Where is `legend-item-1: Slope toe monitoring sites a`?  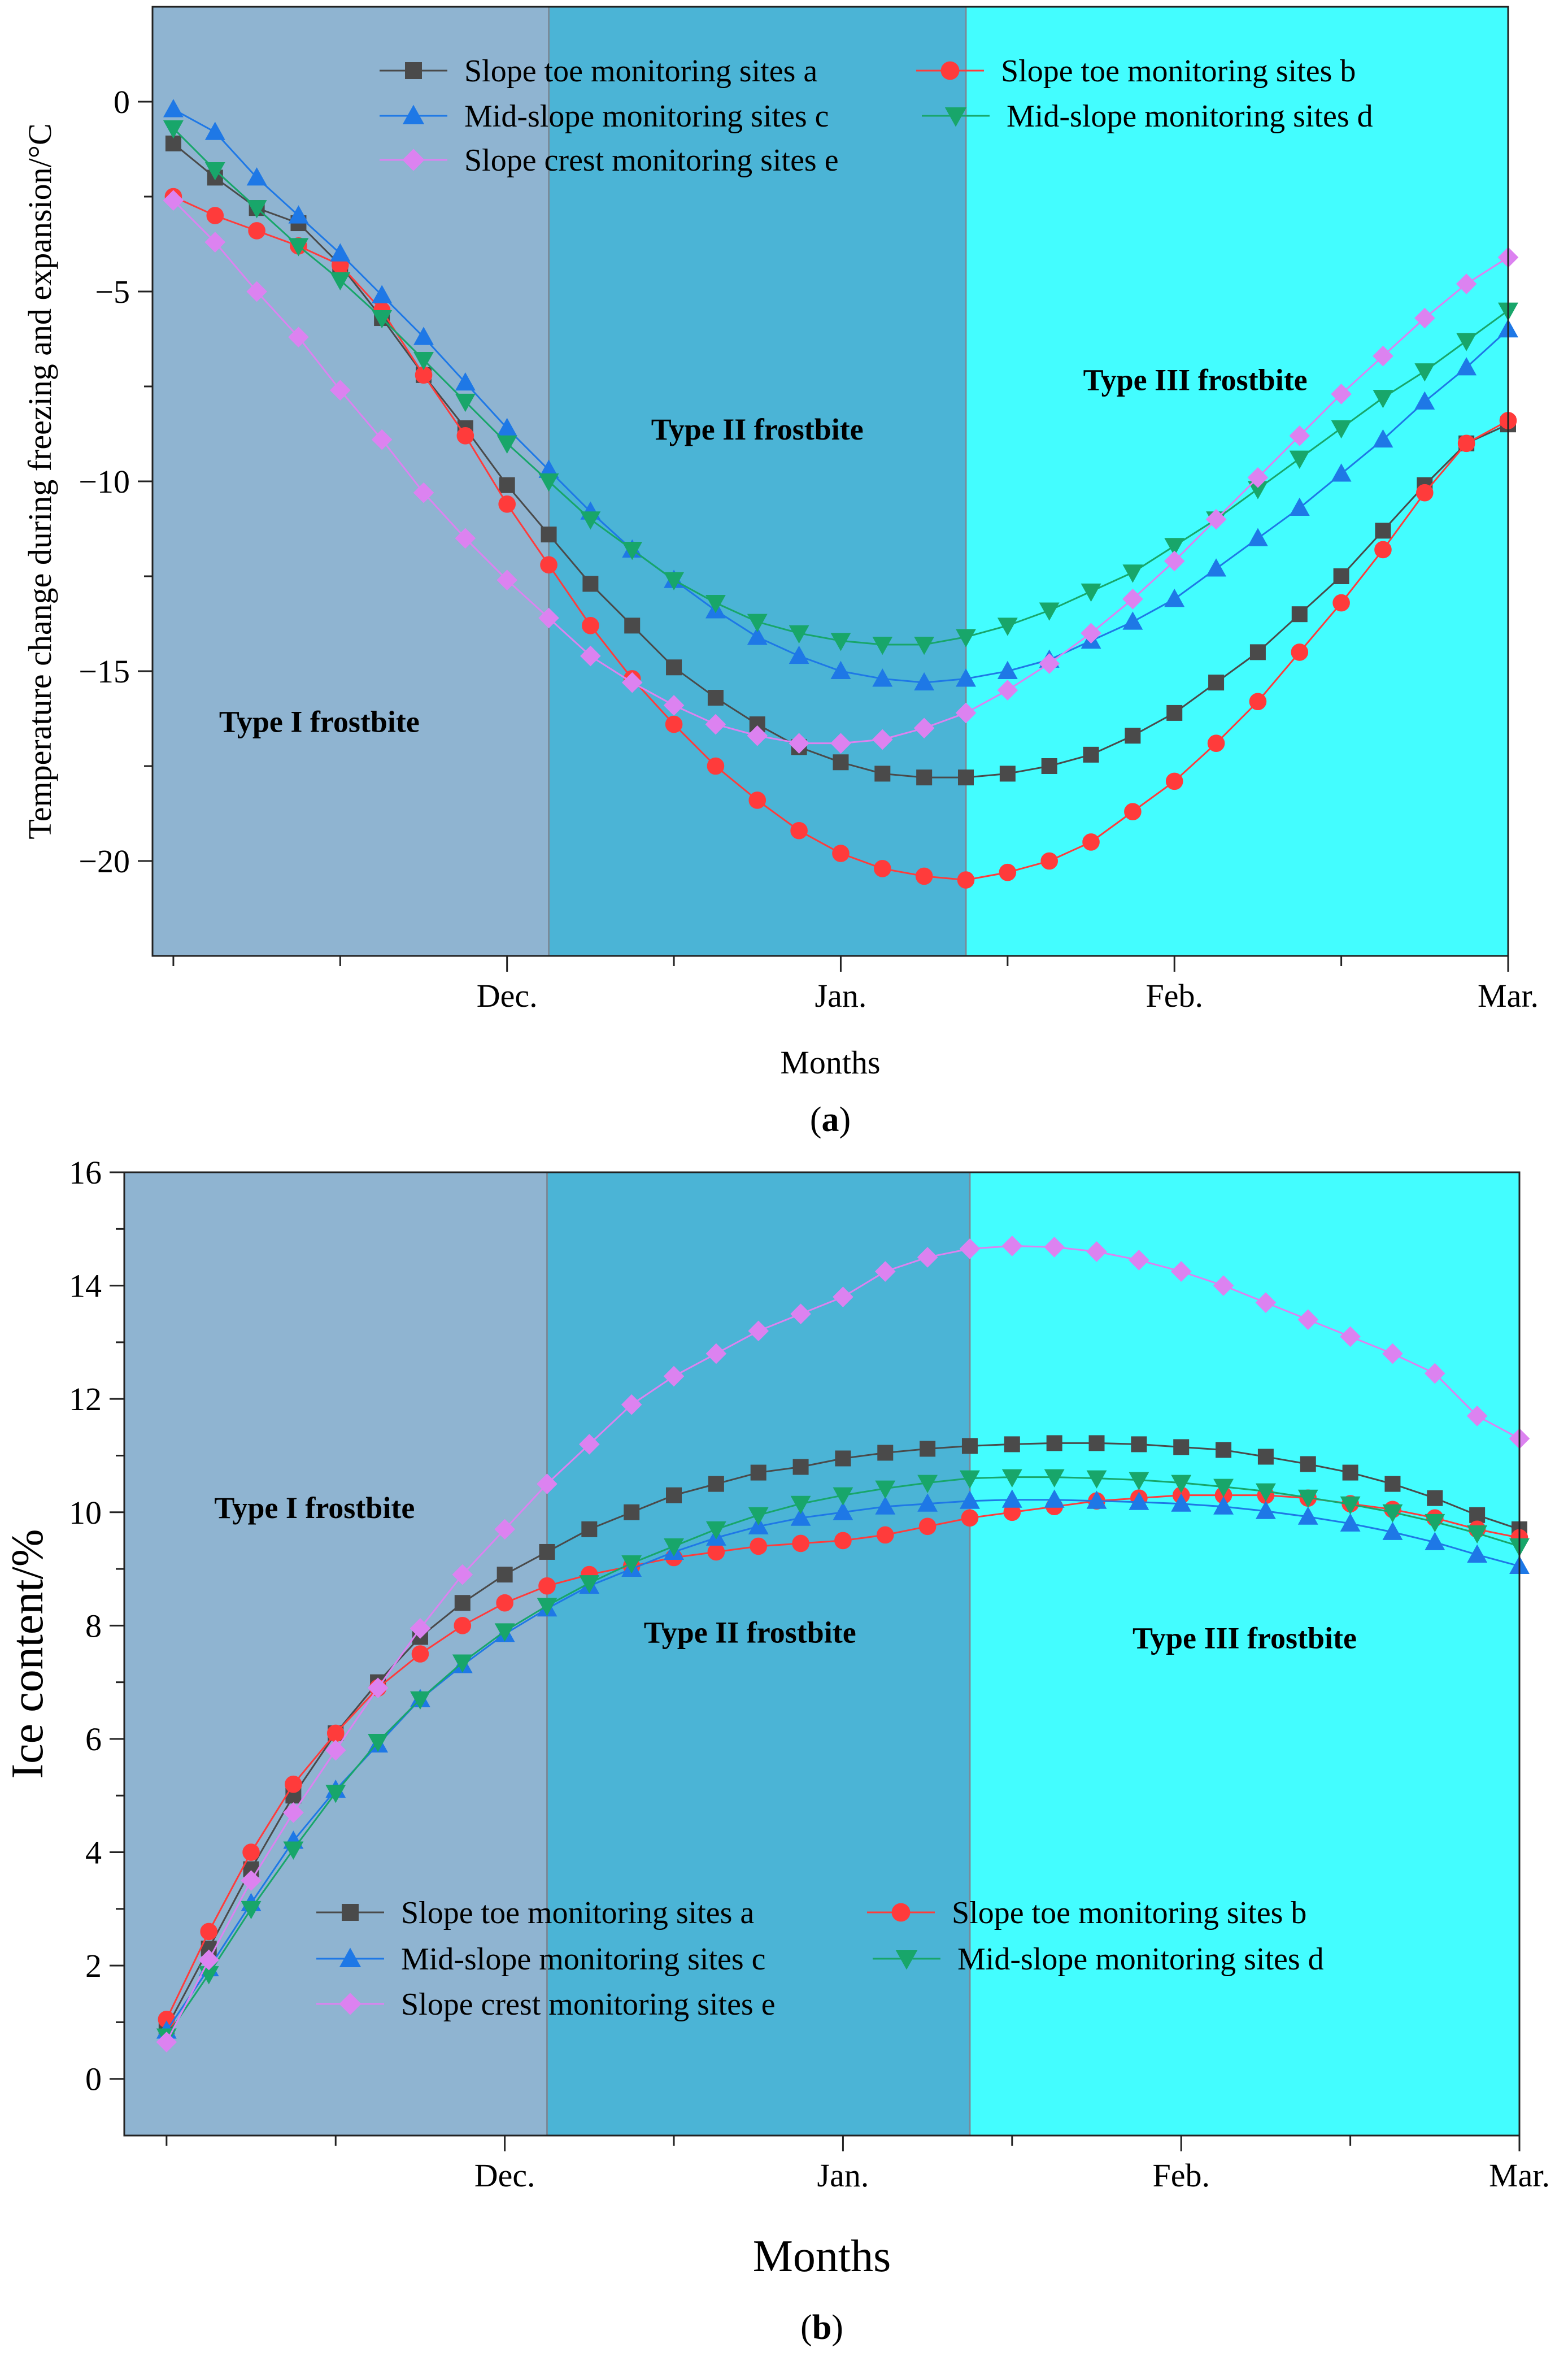
legend-item-1: Slope toe monitoring sites a is located at coordinates (535, 1912).